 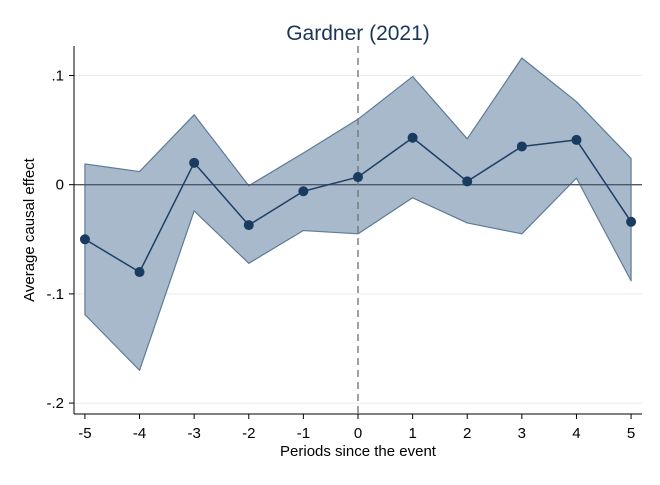 I want to click on x-tick-label: 2, so click(x=467, y=433).